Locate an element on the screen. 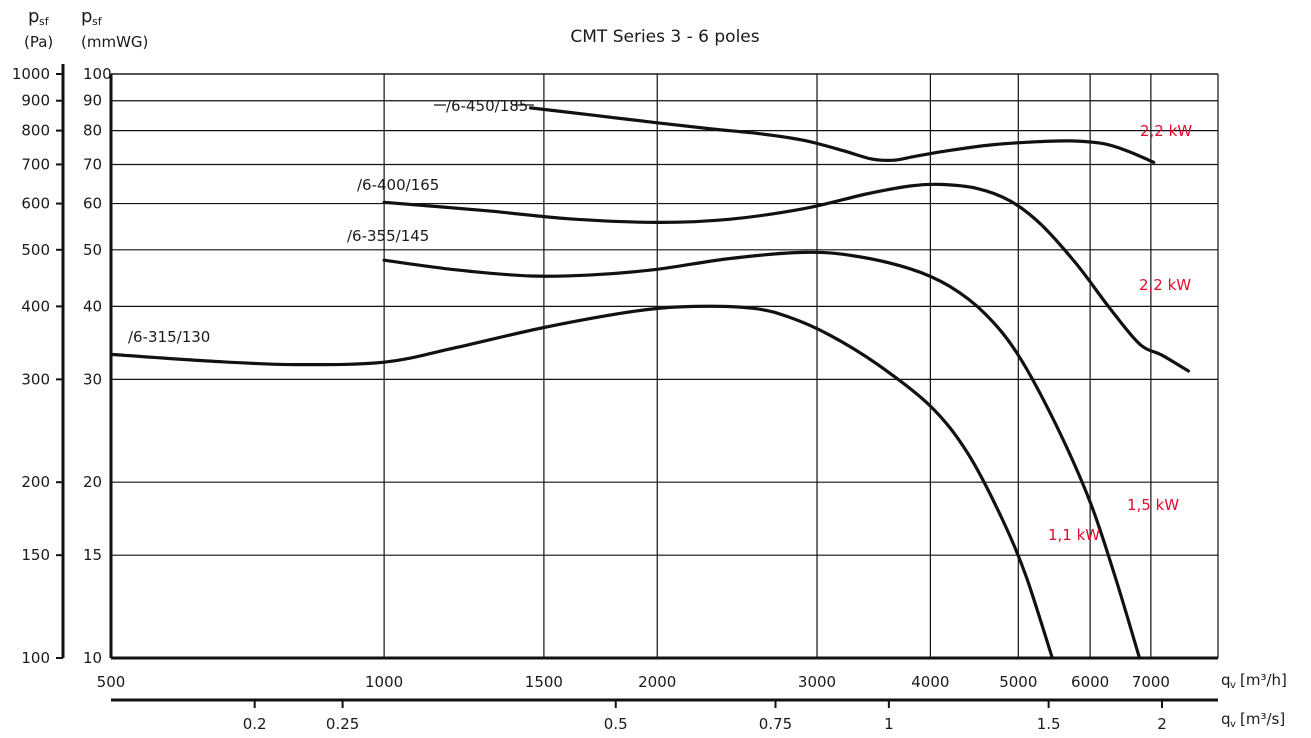 The width and height of the screenshot is (1311, 738). m3h-tick-label-500: 500 is located at coordinates (111, 682).